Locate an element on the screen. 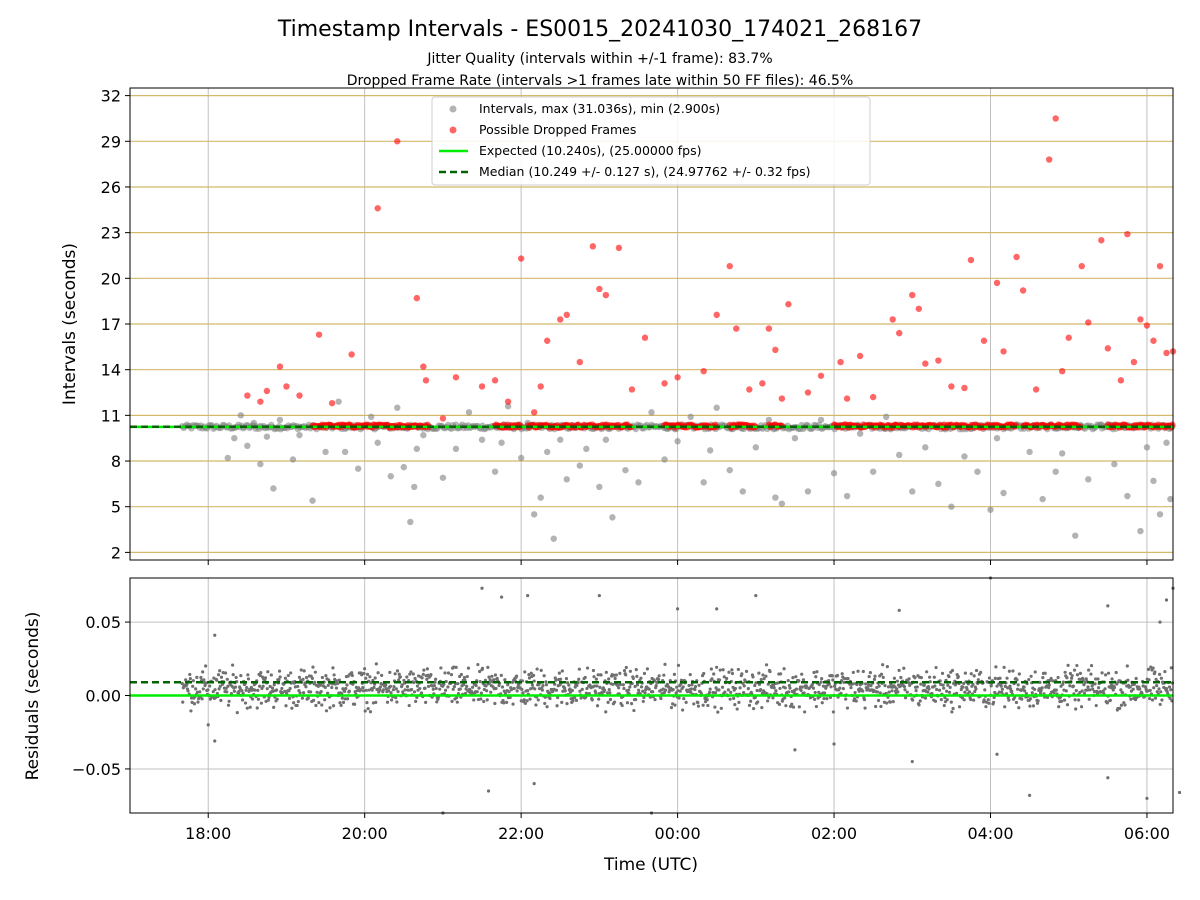 This screenshot has height=900, width=1200. residuals-x-ticks: 18:00 20:00 22:00 00:00 02:00 04:00 06:00 is located at coordinates (677, 828).